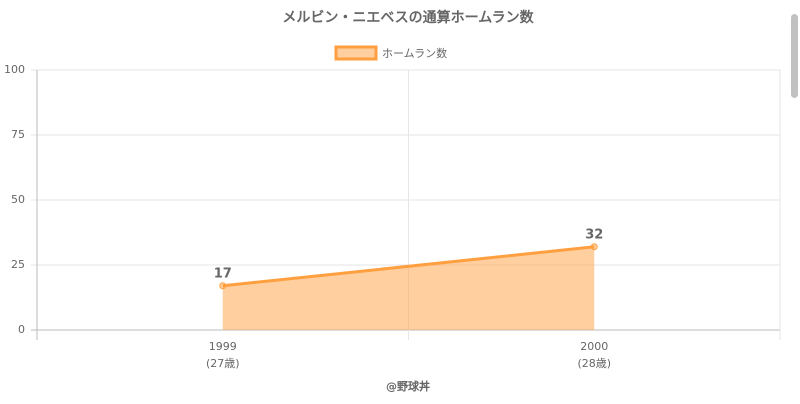  Describe the element at coordinates (594, 234) in the screenshot. I see `data-label: 32` at that location.